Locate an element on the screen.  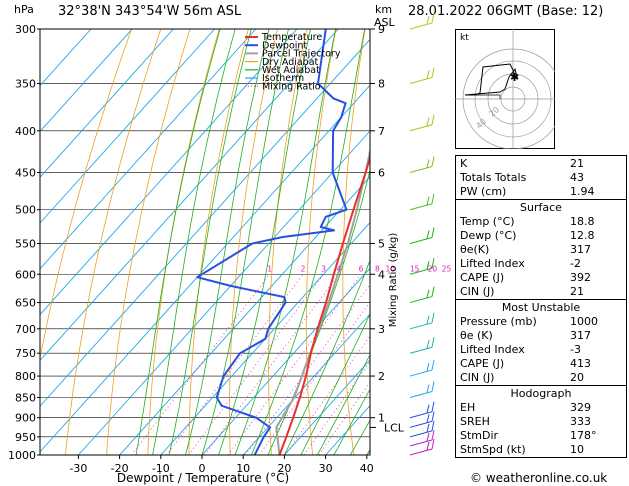
parcel-trajectory-line is located at coordinates (322, 300).